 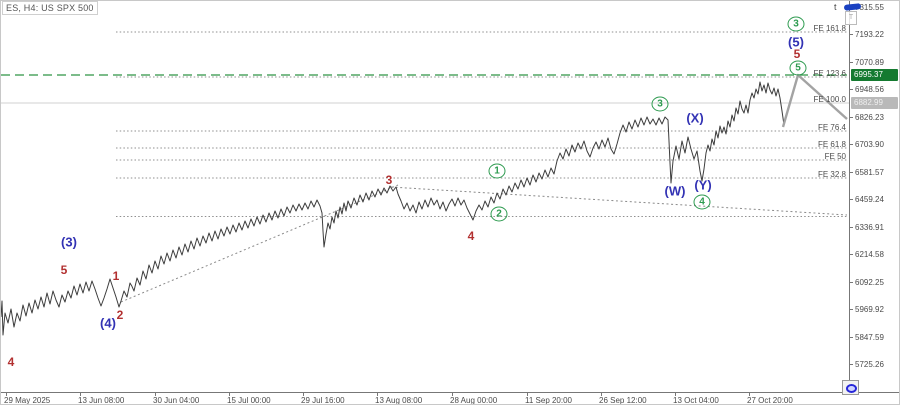 What do you see at coordinates (69, 242) in the screenshot?
I see `wave-label-blue: (3)` at bounding box center [69, 242].